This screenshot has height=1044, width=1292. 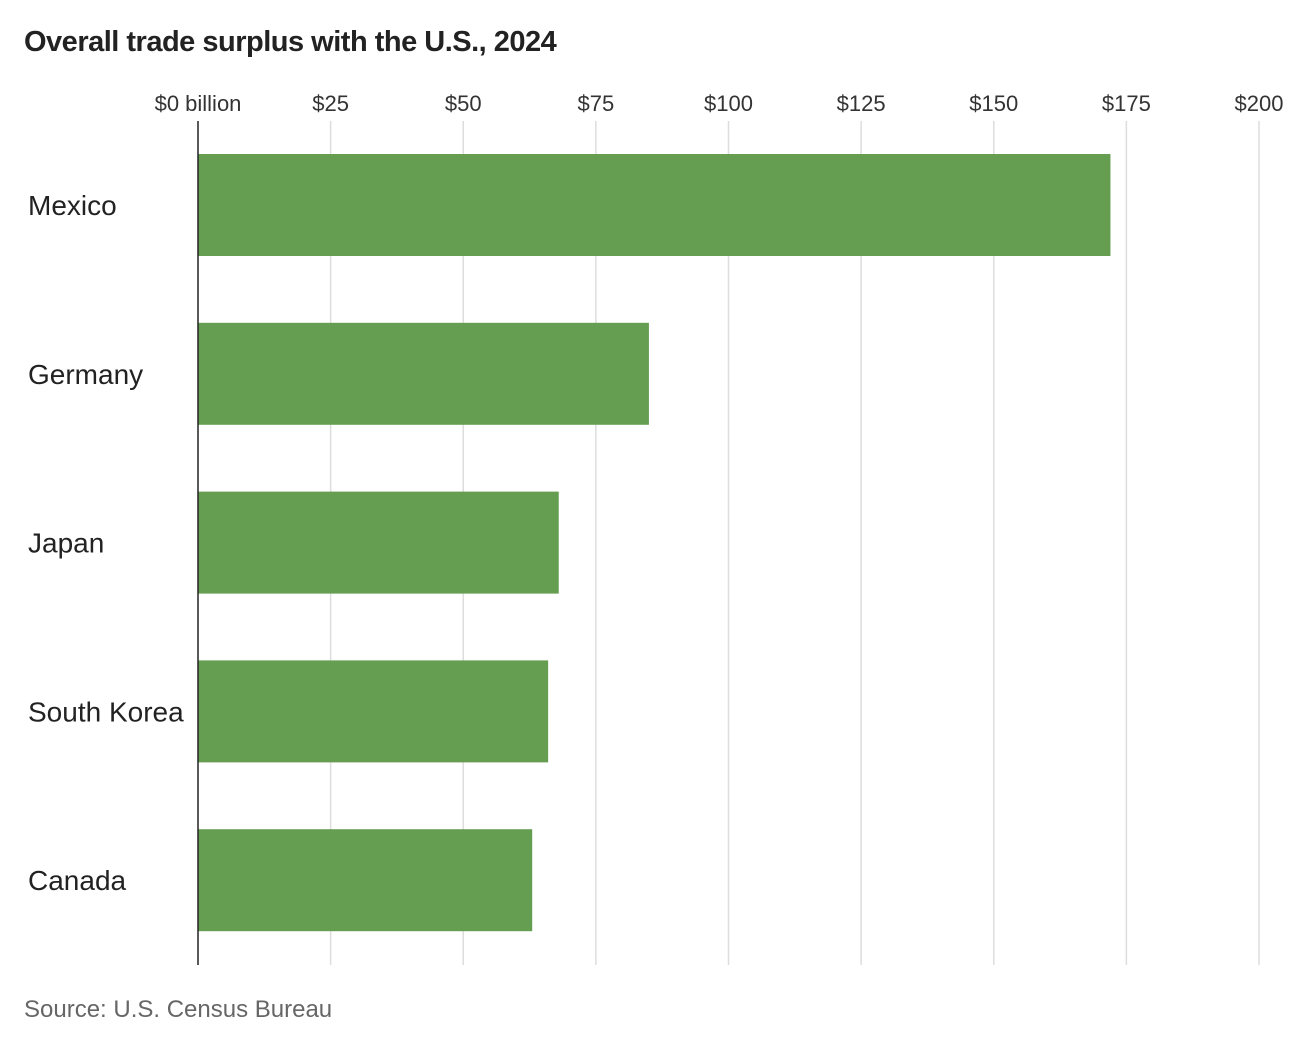 I want to click on category-label: Mexico, so click(x=72, y=205).